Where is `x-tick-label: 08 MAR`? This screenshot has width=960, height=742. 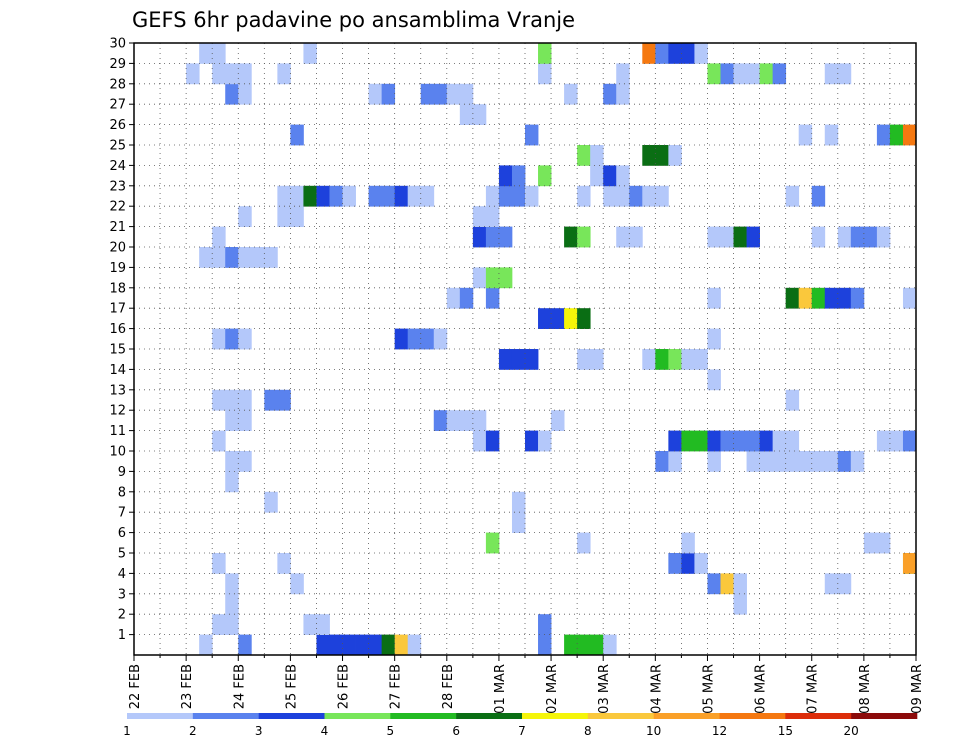 x-tick-label: 08 MAR is located at coordinates (865, 689).